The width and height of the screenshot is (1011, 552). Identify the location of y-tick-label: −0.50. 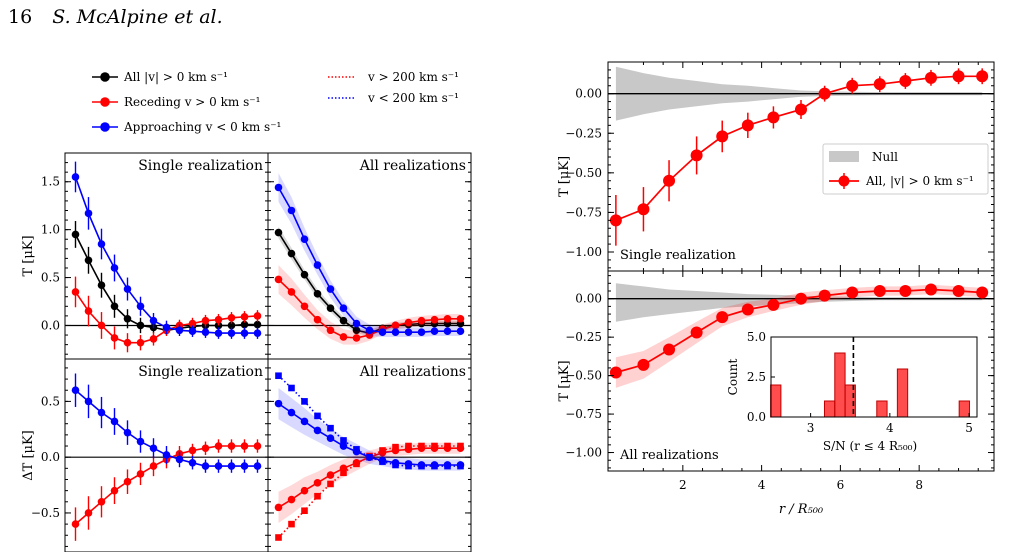
(583, 376).